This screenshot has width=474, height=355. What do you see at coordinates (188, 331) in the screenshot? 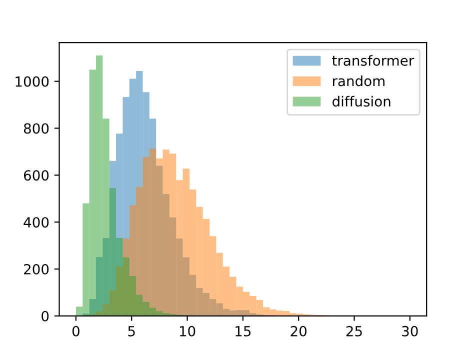
I see `x-tick-label: 10` at bounding box center [188, 331].